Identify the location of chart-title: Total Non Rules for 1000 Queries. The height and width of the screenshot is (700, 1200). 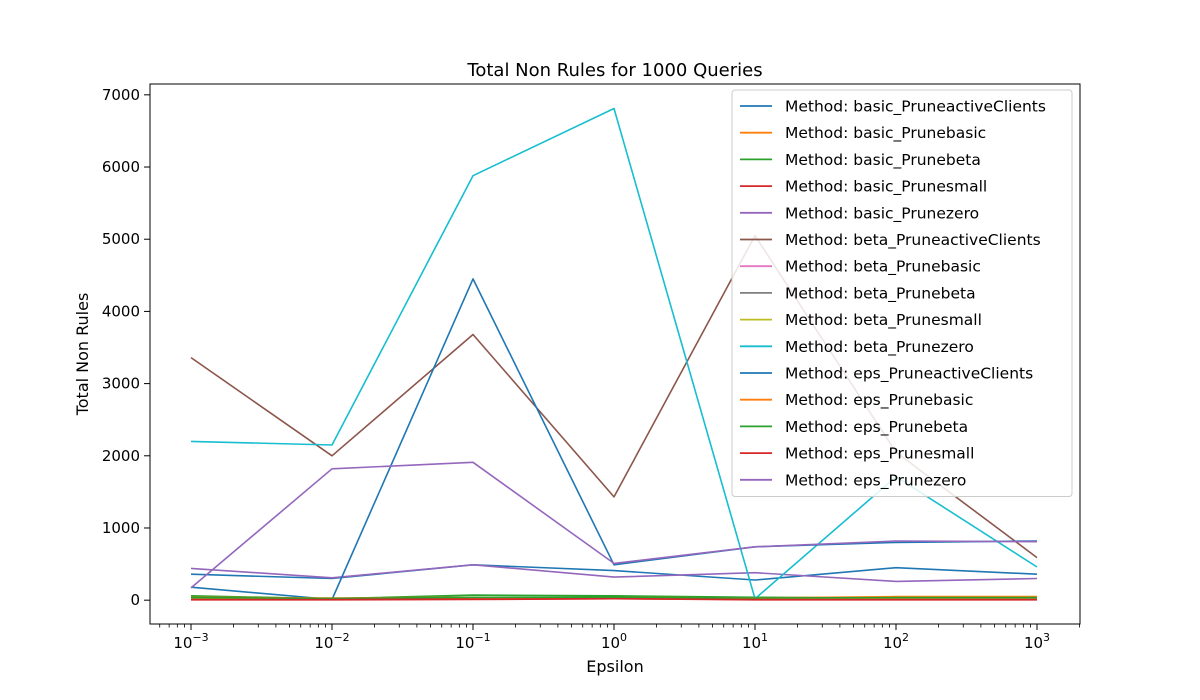
(614, 70).